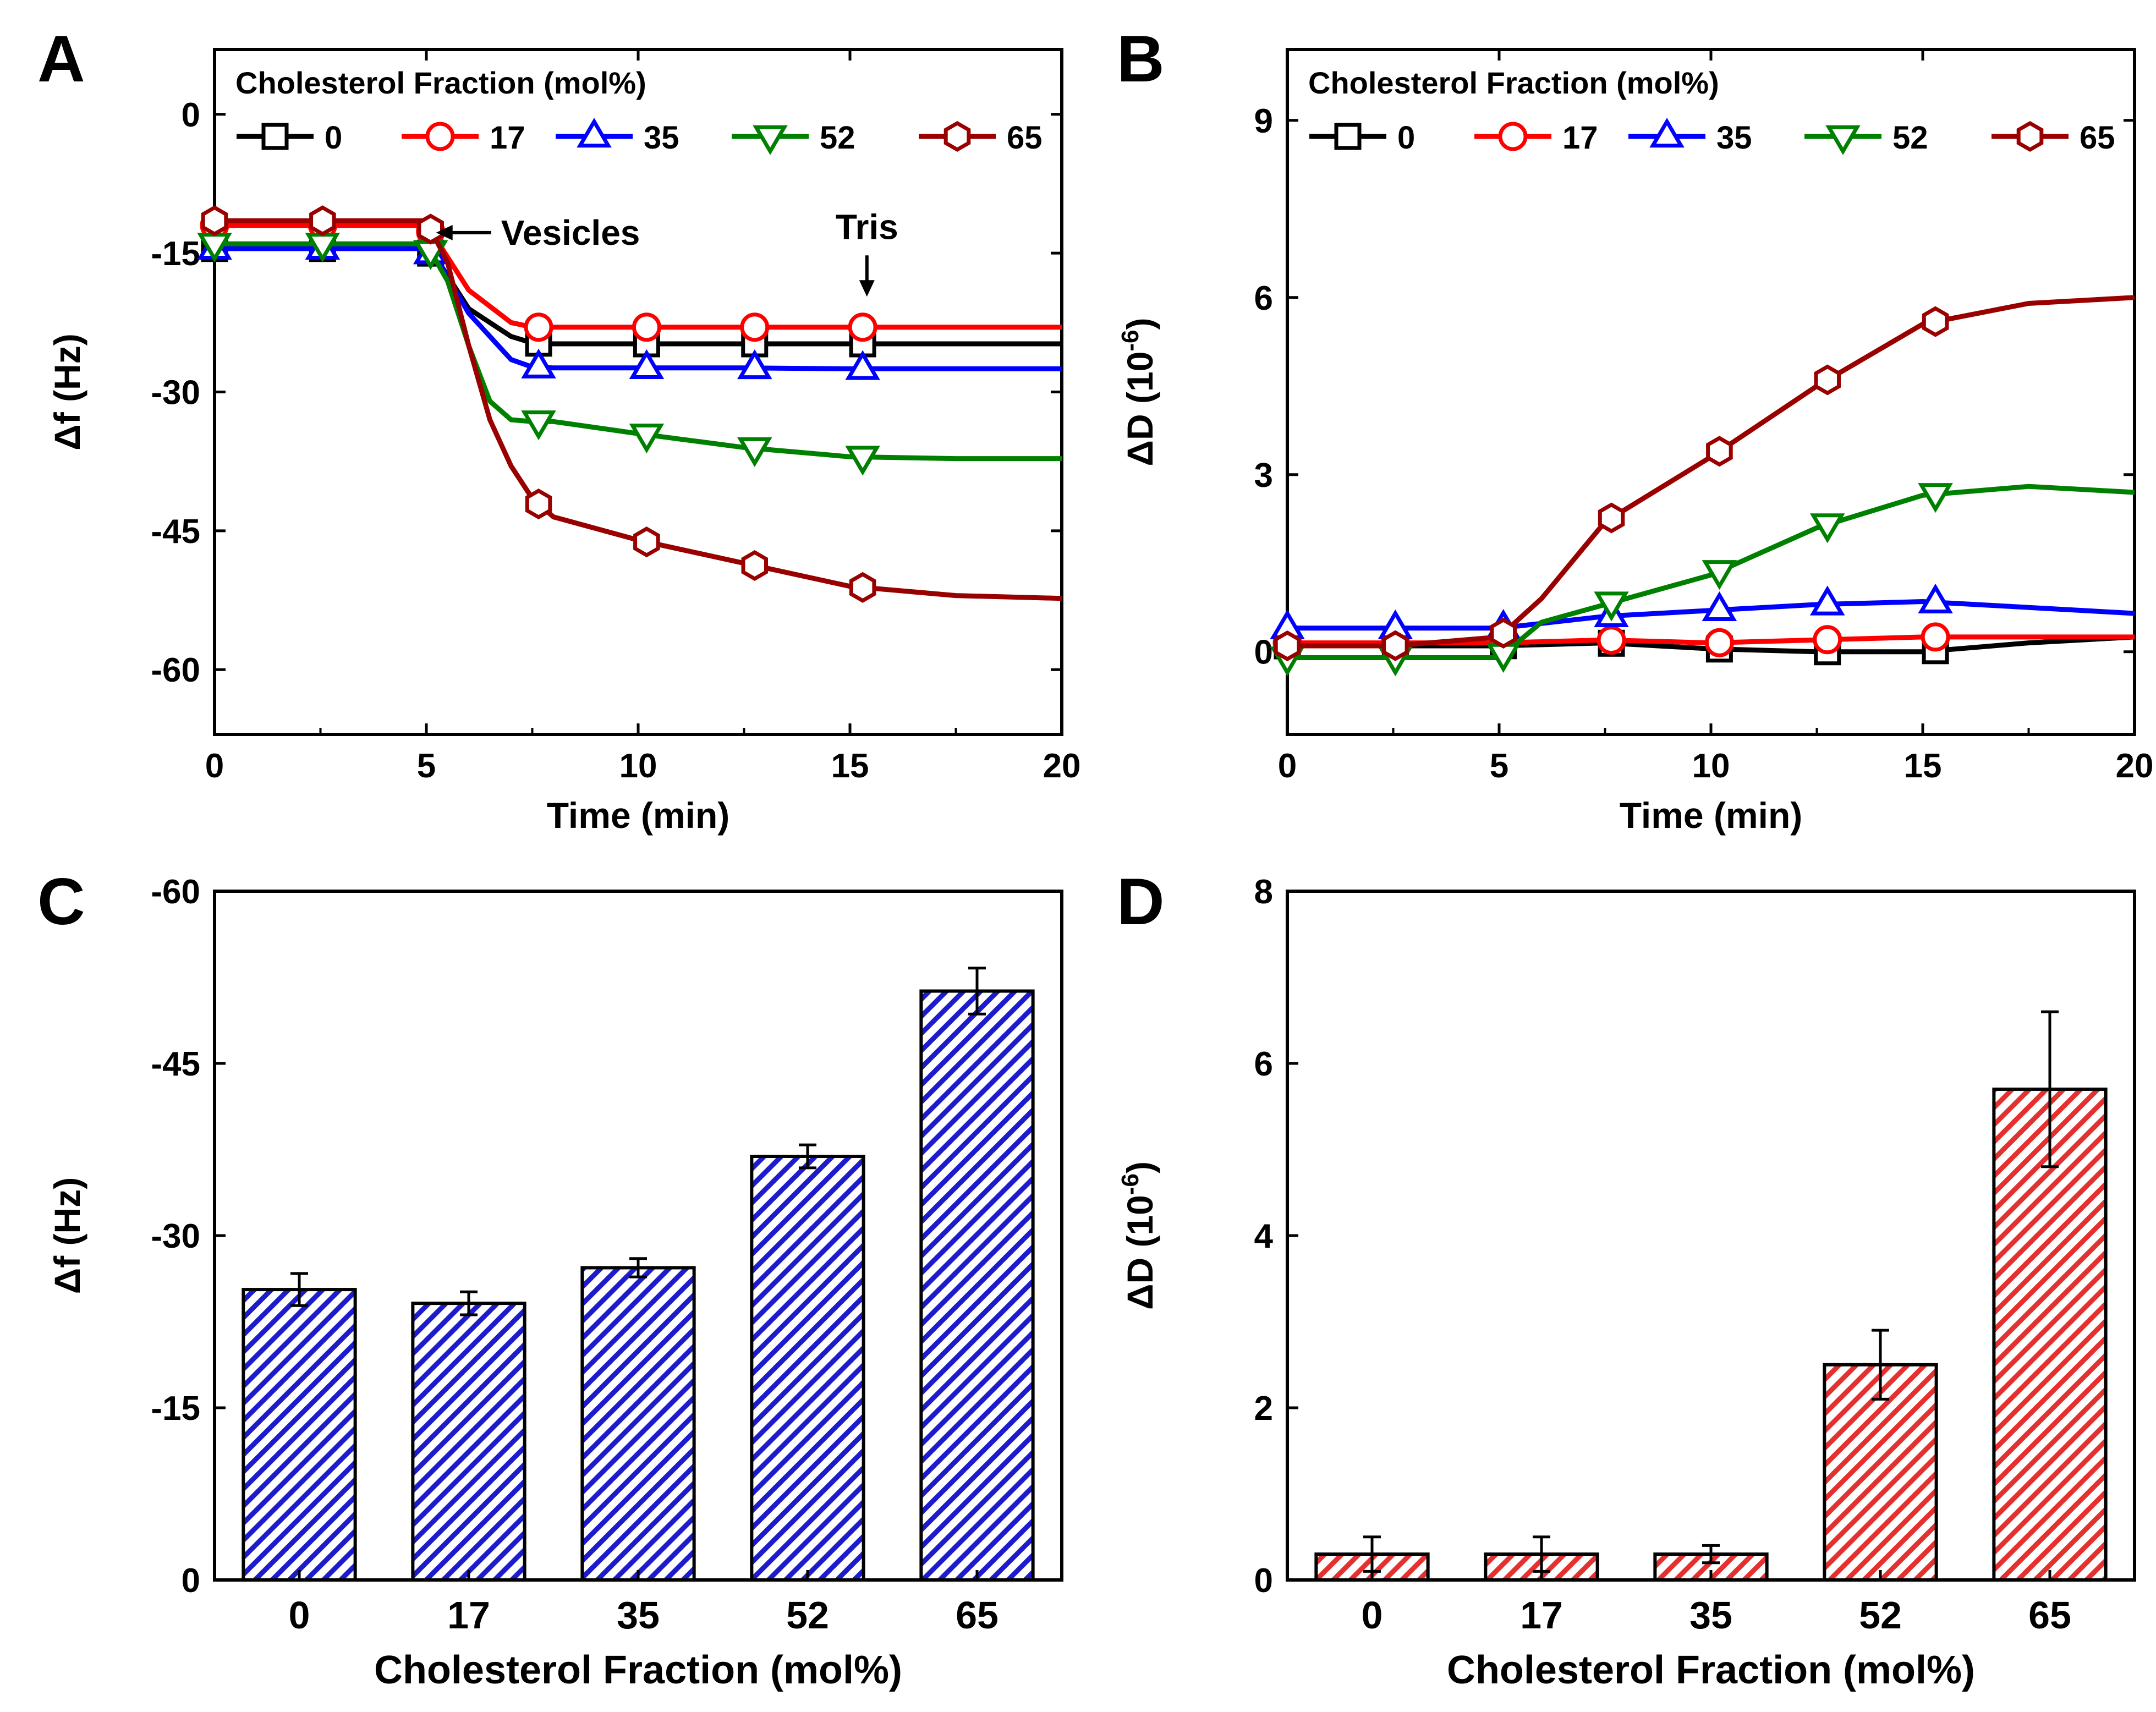 This screenshot has height=1712, width=2156. Describe the element at coordinates (1130, 341) in the screenshot. I see `y-label-superscript: -6` at that location.